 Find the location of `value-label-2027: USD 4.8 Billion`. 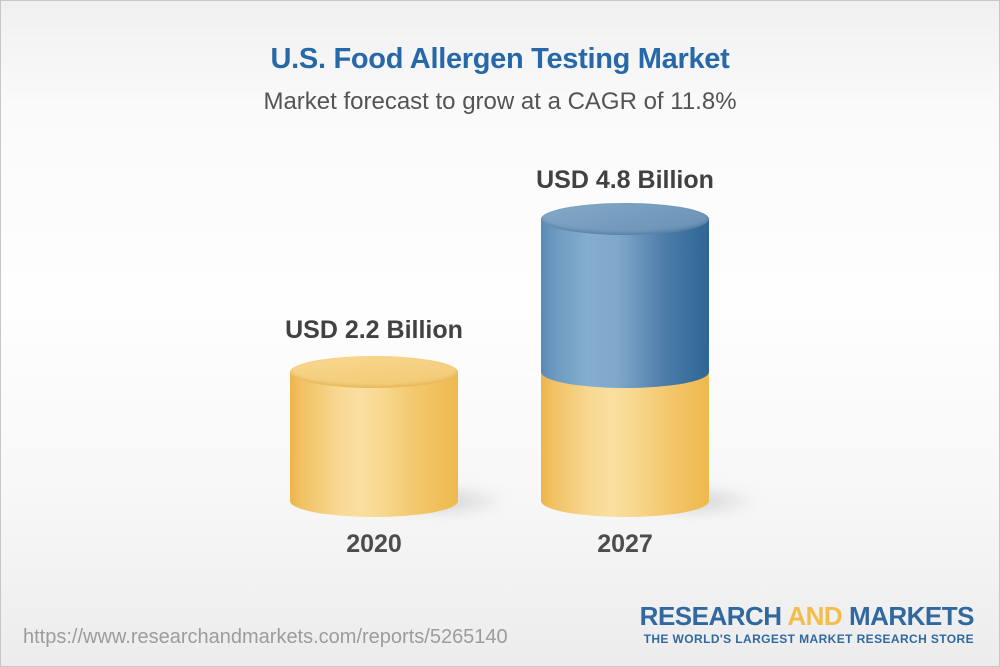

value-label-2027: USD 4.8 Billion is located at coordinates (625, 180).